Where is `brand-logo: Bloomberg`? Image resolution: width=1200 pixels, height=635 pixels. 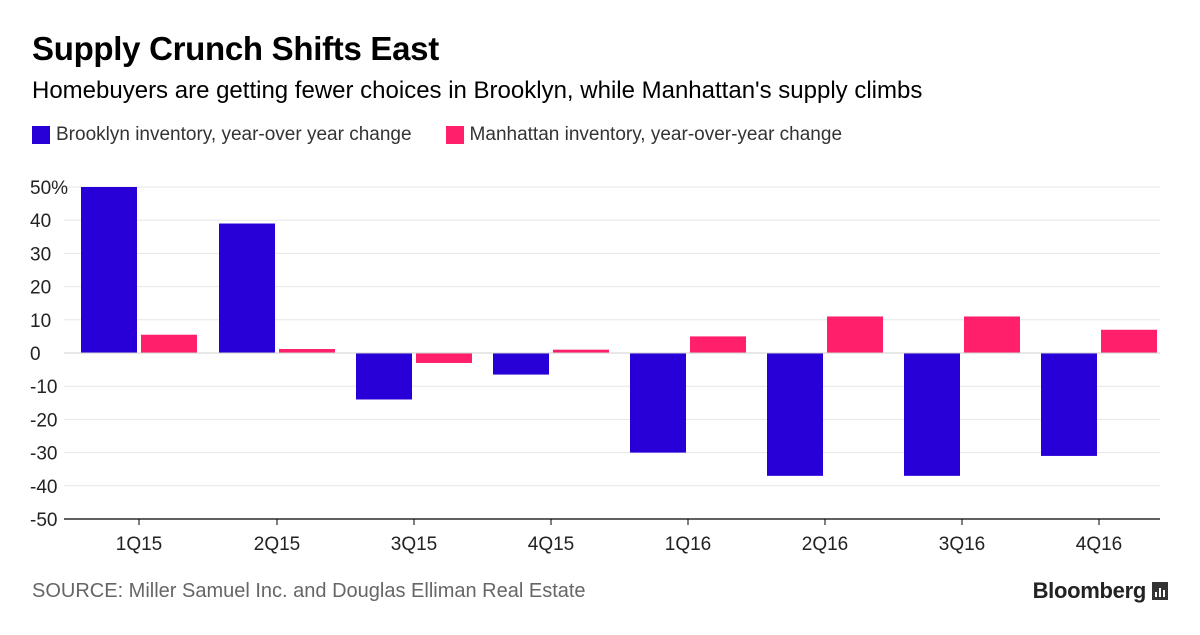
brand-logo: Bloomberg is located at coordinates (1100, 591).